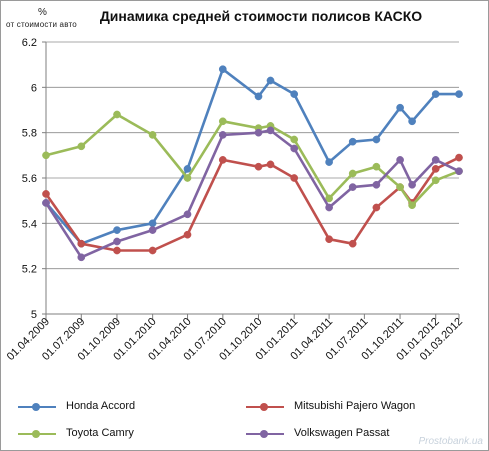  I want to click on y-tick-label: 6, so click(34, 88).